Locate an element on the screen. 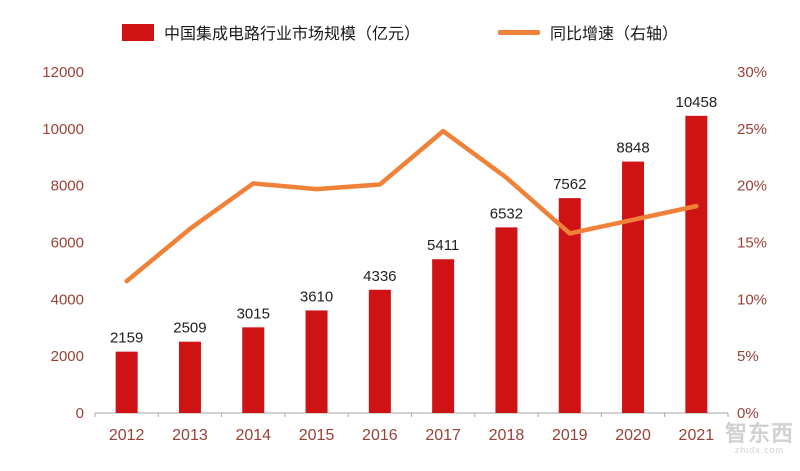 The height and width of the screenshot is (471, 800). right-axis-tick-label: 5% is located at coordinates (748, 356).